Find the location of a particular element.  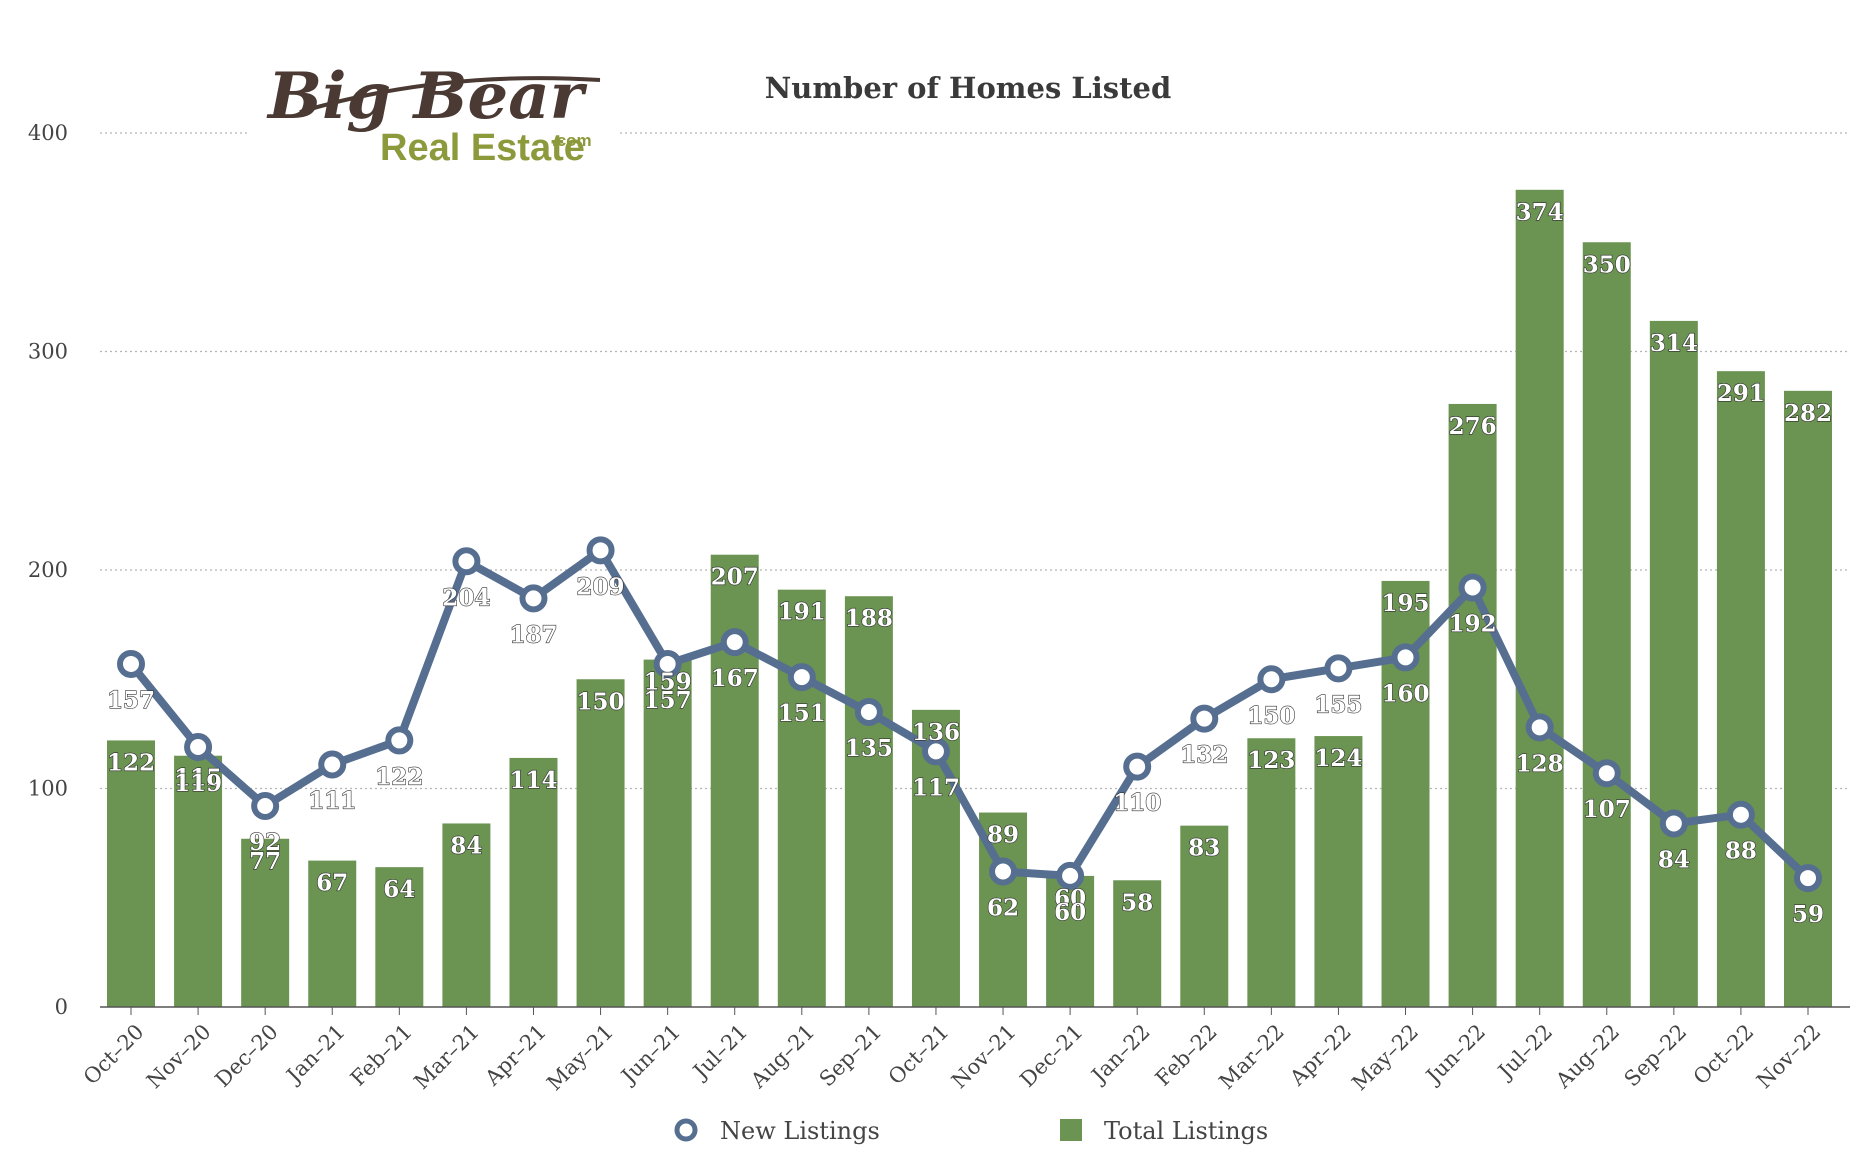

logo-backdrop is located at coordinates (435, 112).